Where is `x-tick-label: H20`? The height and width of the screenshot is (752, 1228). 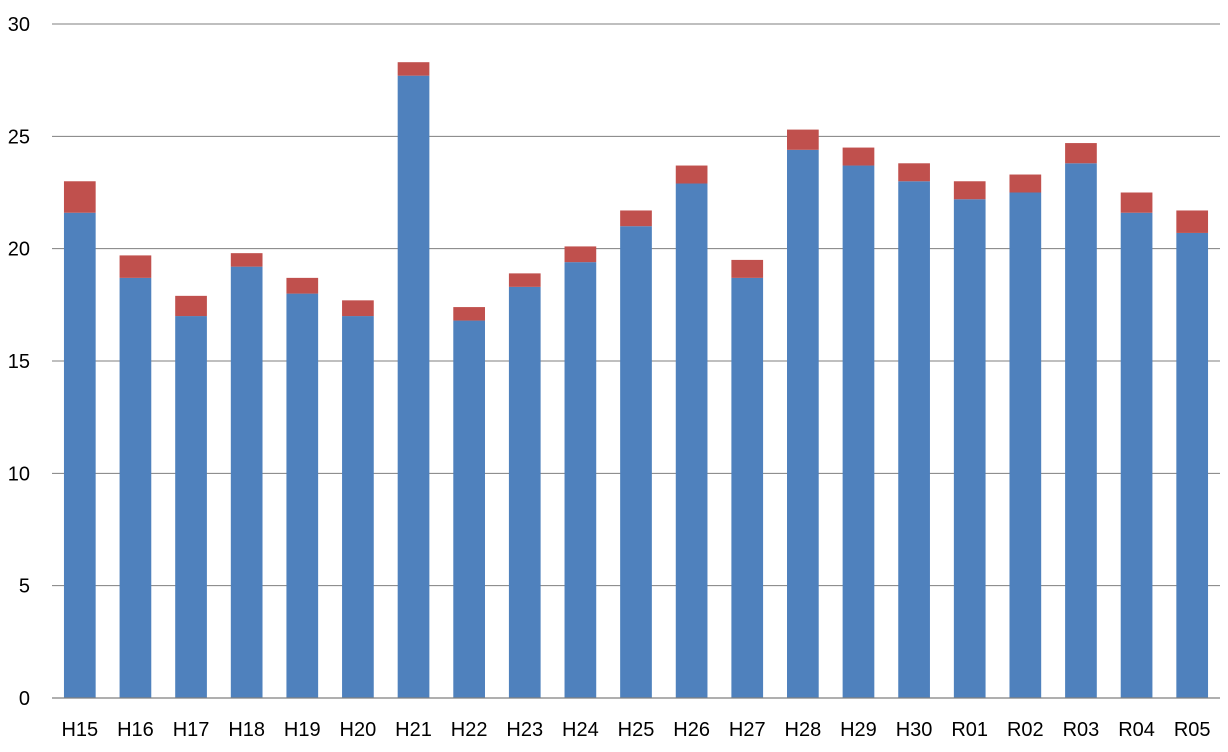 x-tick-label: H20 is located at coordinates (358, 730).